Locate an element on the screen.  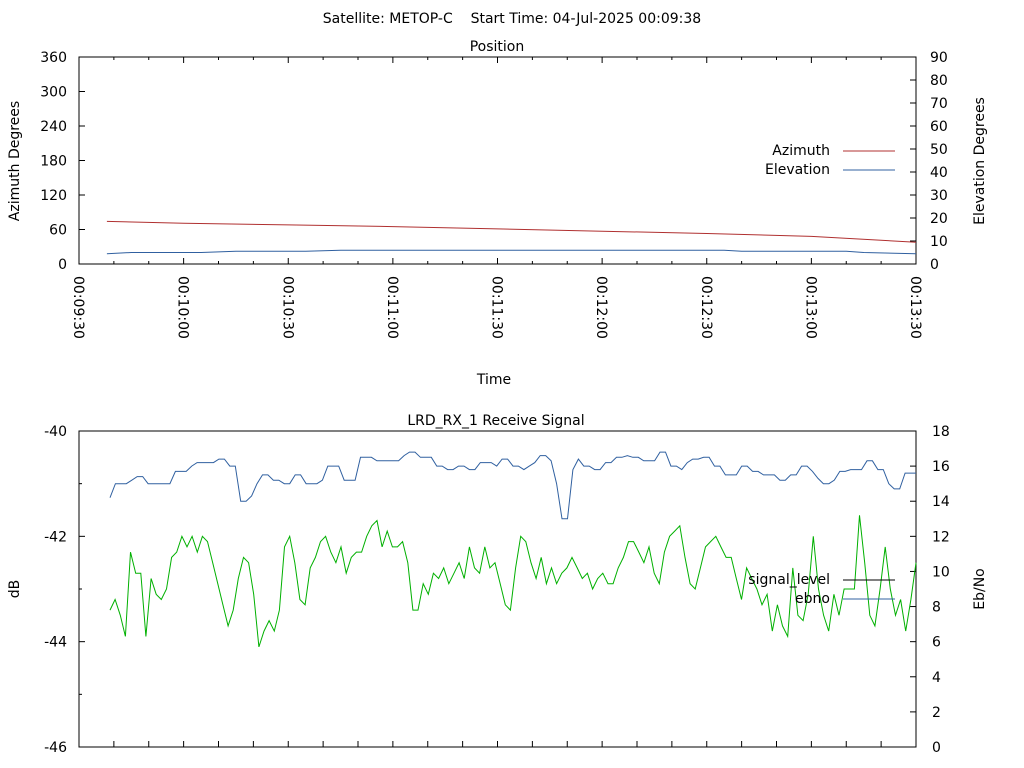
position-y2tick-label: 90 is located at coordinates (939, 58).